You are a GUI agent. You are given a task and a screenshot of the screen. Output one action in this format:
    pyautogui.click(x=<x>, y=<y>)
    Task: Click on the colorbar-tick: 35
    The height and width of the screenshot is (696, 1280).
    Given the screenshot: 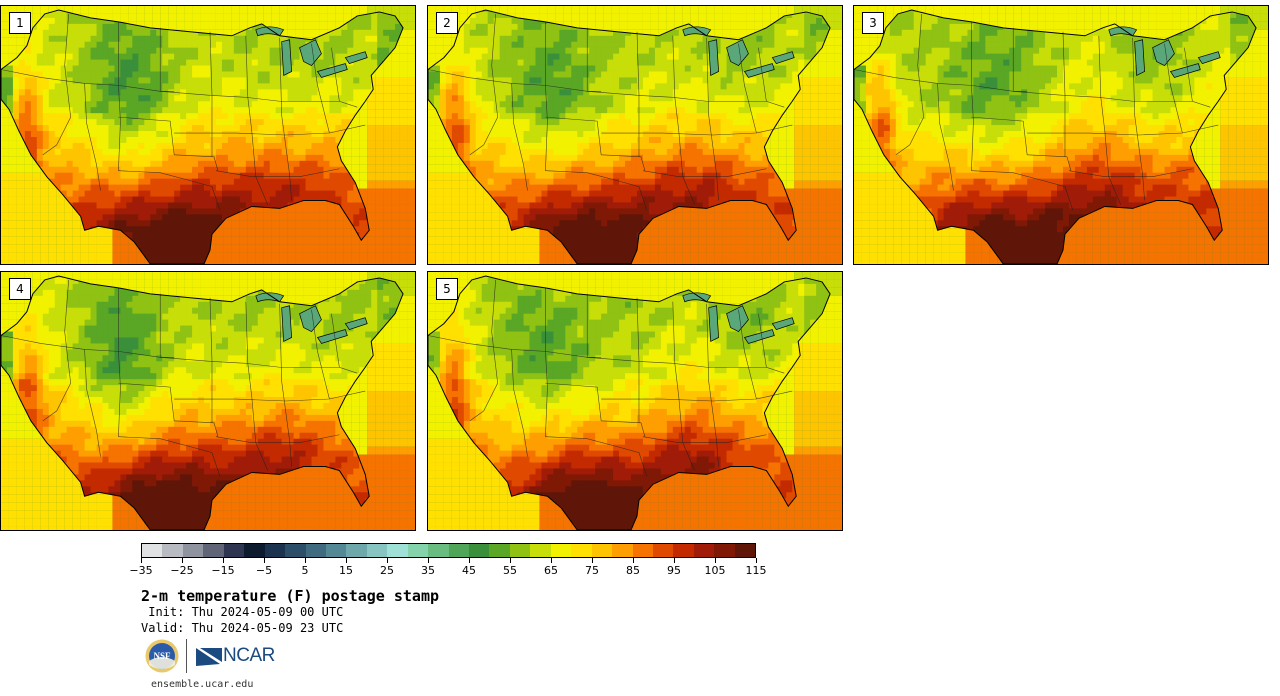 What is the action you would take?
    pyautogui.click(x=428, y=567)
    